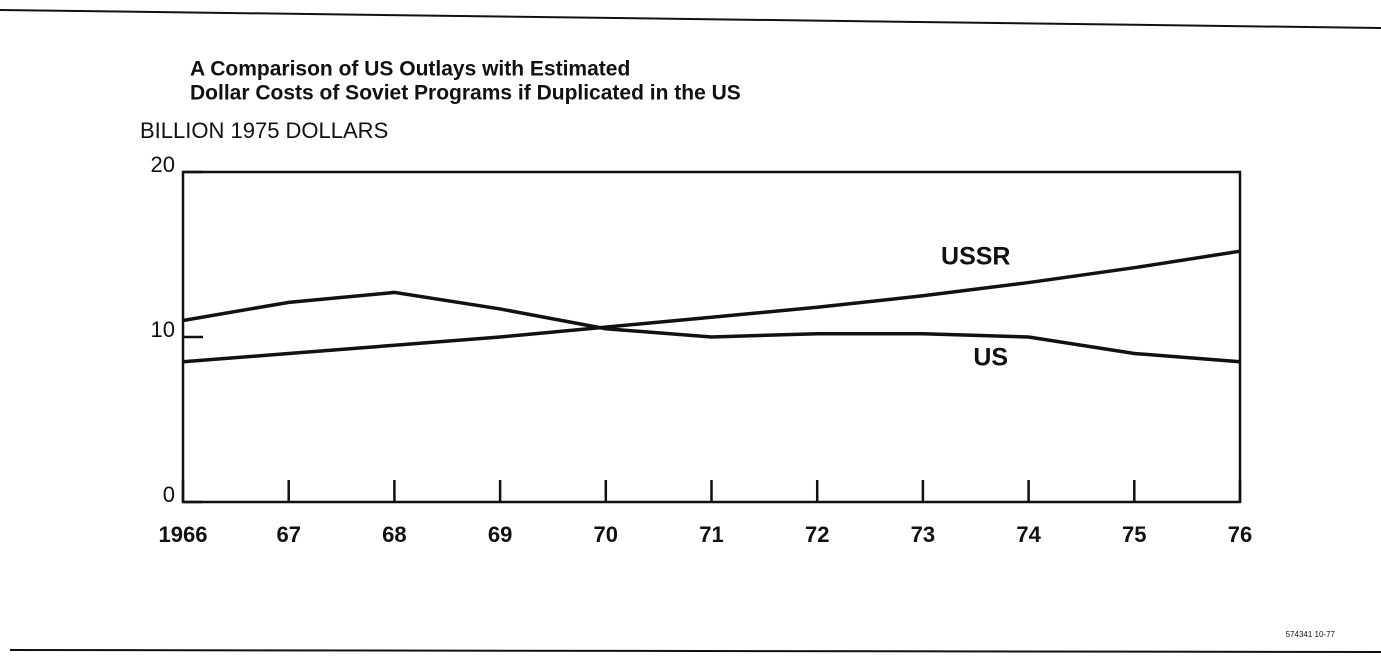  Describe the element at coordinates (1240, 534) in the screenshot. I see `x-tick-label: 76` at that location.